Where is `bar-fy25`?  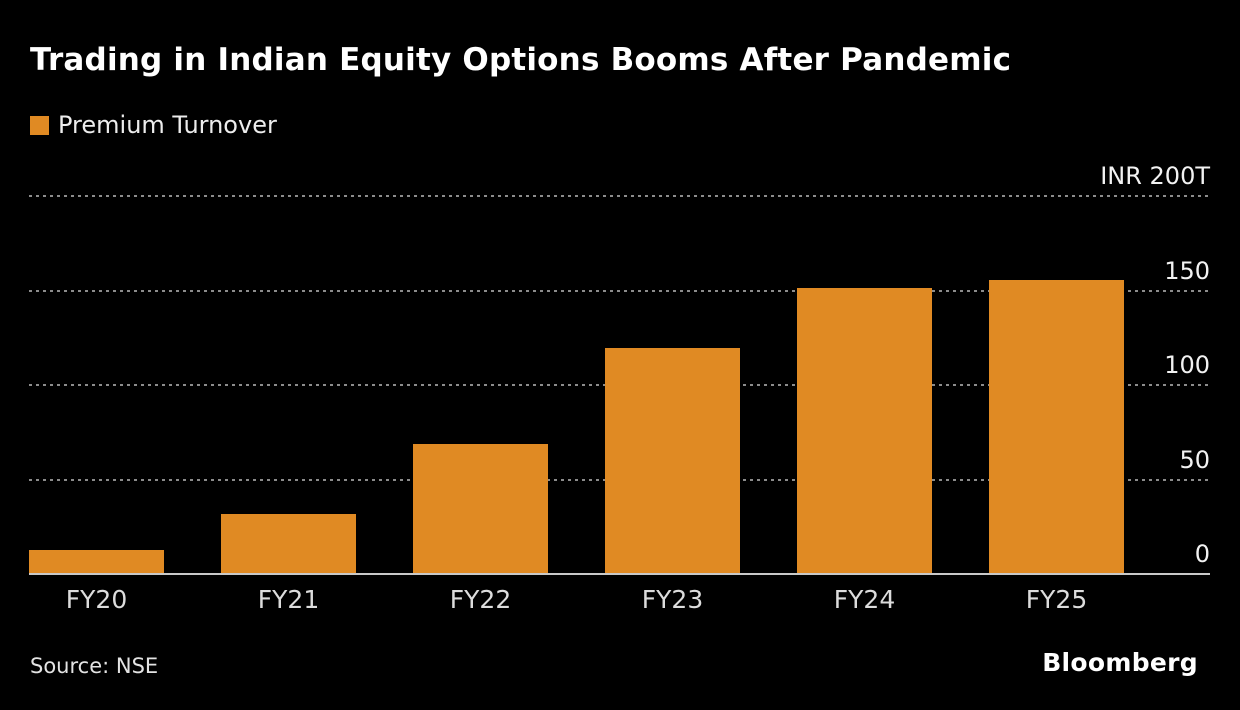 bar-fy25 is located at coordinates (1056, 426).